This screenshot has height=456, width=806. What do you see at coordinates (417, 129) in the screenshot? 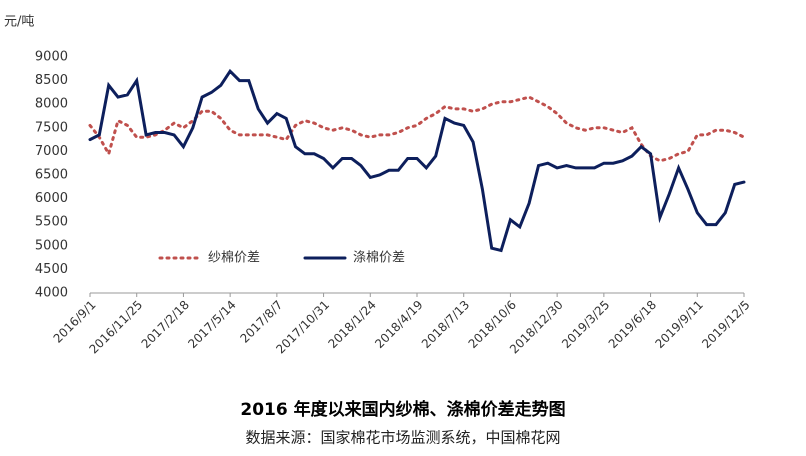
I see `series-line` at bounding box center [417, 129].